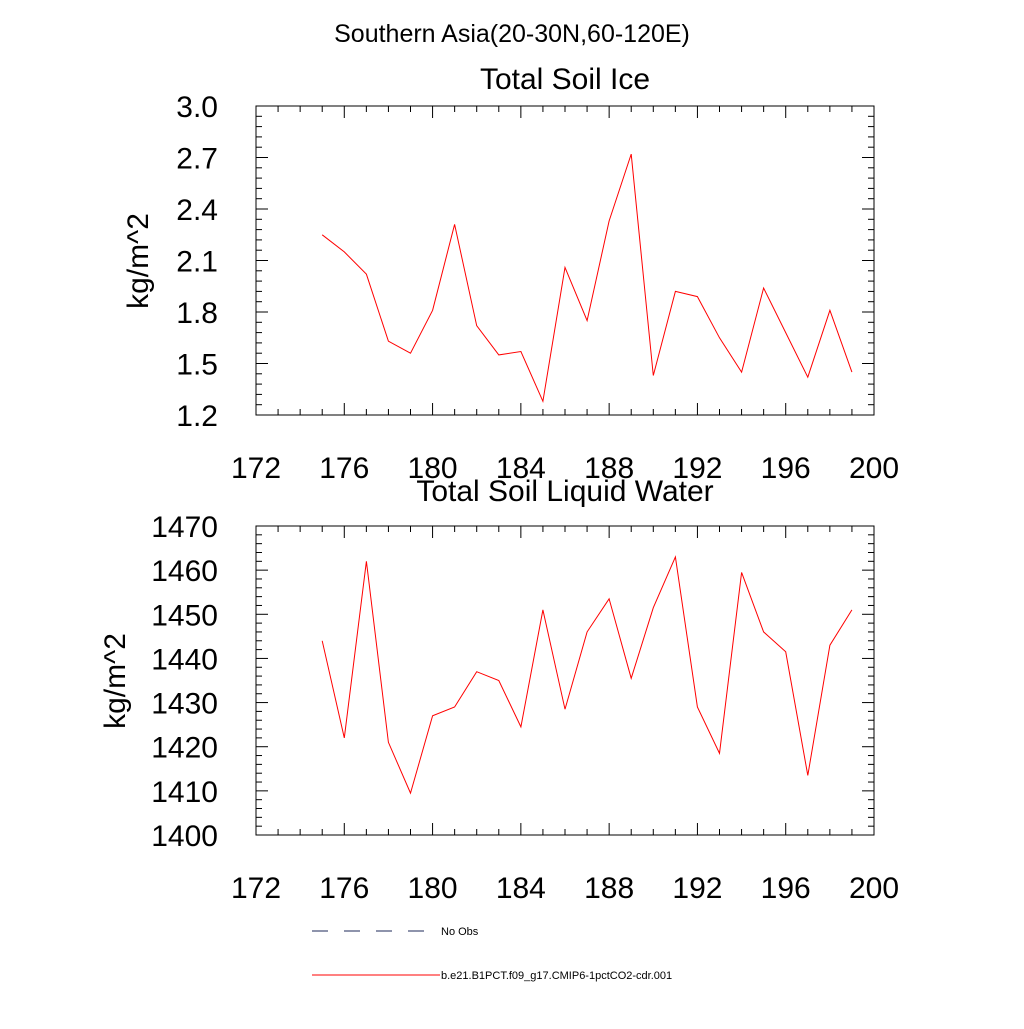 The image size is (1024, 1029). What do you see at coordinates (184, 836) in the screenshot?
I see `y-tick-label: 1400` at bounding box center [184, 836].